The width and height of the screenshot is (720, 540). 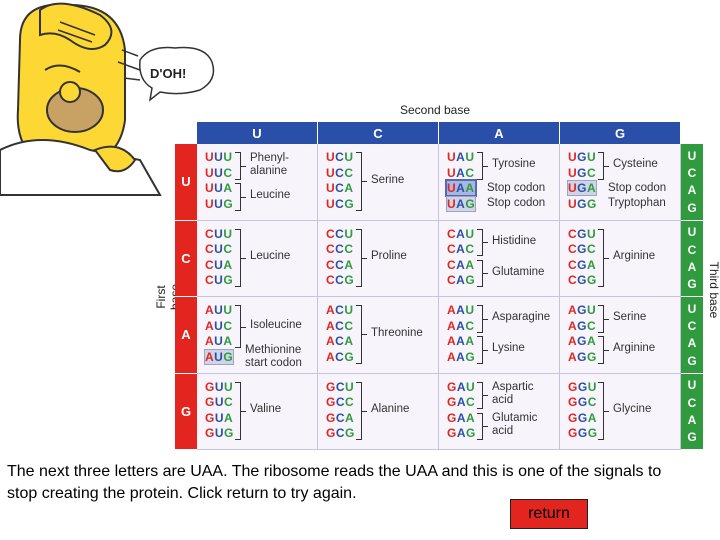 I want to click on codon-auu: AUU, so click(x=219, y=310).